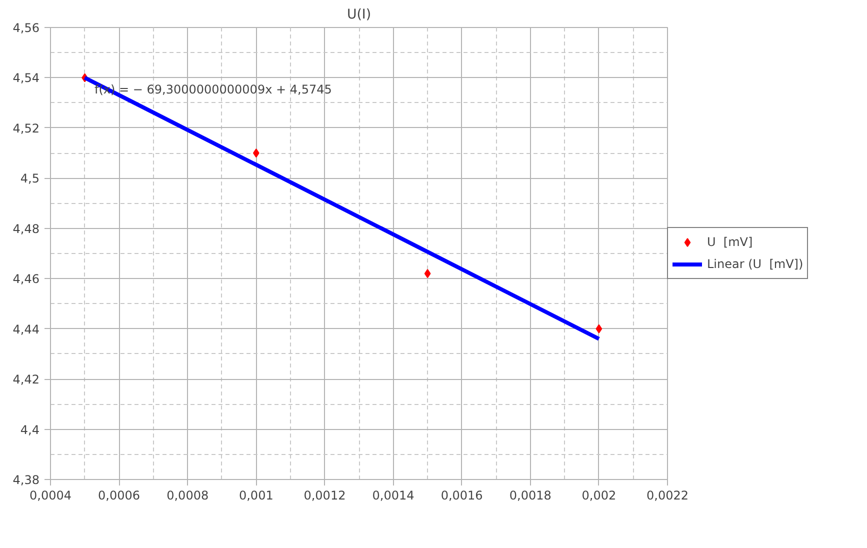 This screenshot has height=548, width=867. Describe the element at coordinates (30, 179) in the screenshot. I see `y-tick-label: 4,5` at that location.